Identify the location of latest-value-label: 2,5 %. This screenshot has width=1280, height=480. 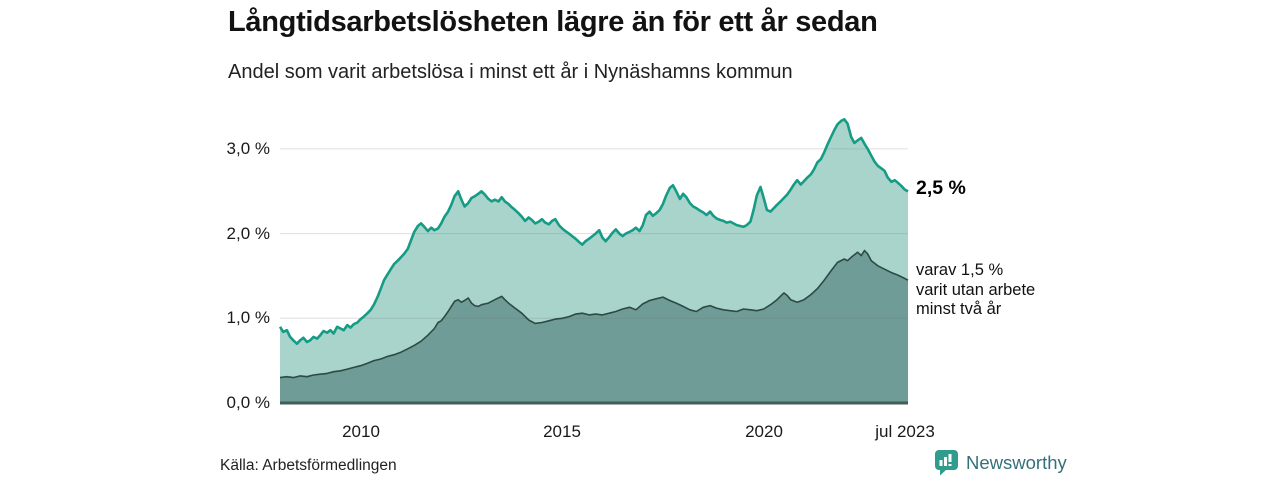
(941, 188).